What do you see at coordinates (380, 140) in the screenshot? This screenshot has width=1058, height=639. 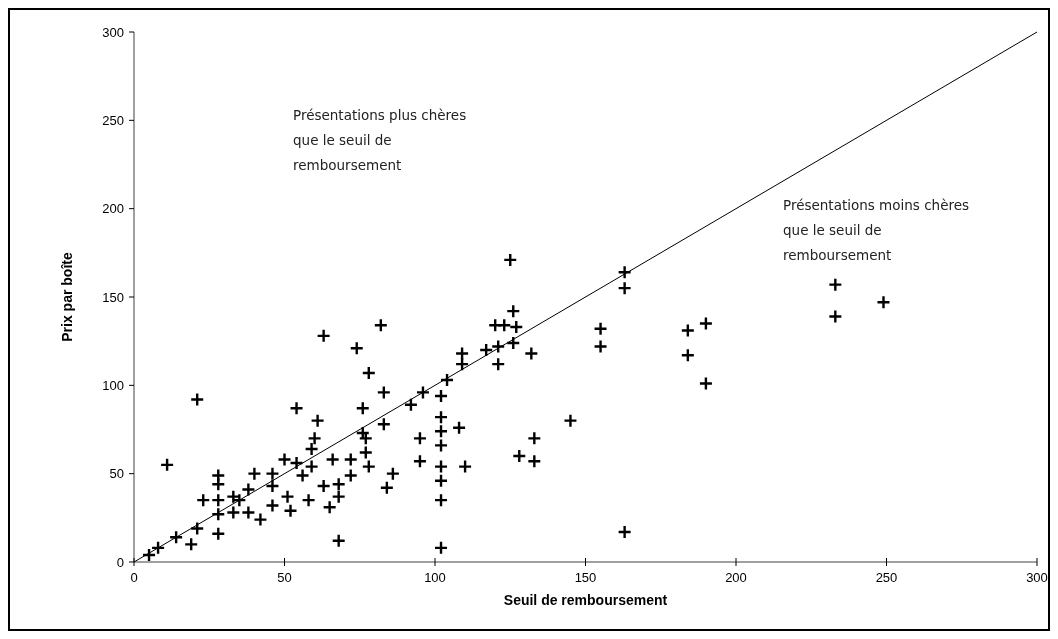 I see `annotation: Présentations plus chères que le seuil de remboursement` at bounding box center [380, 140].